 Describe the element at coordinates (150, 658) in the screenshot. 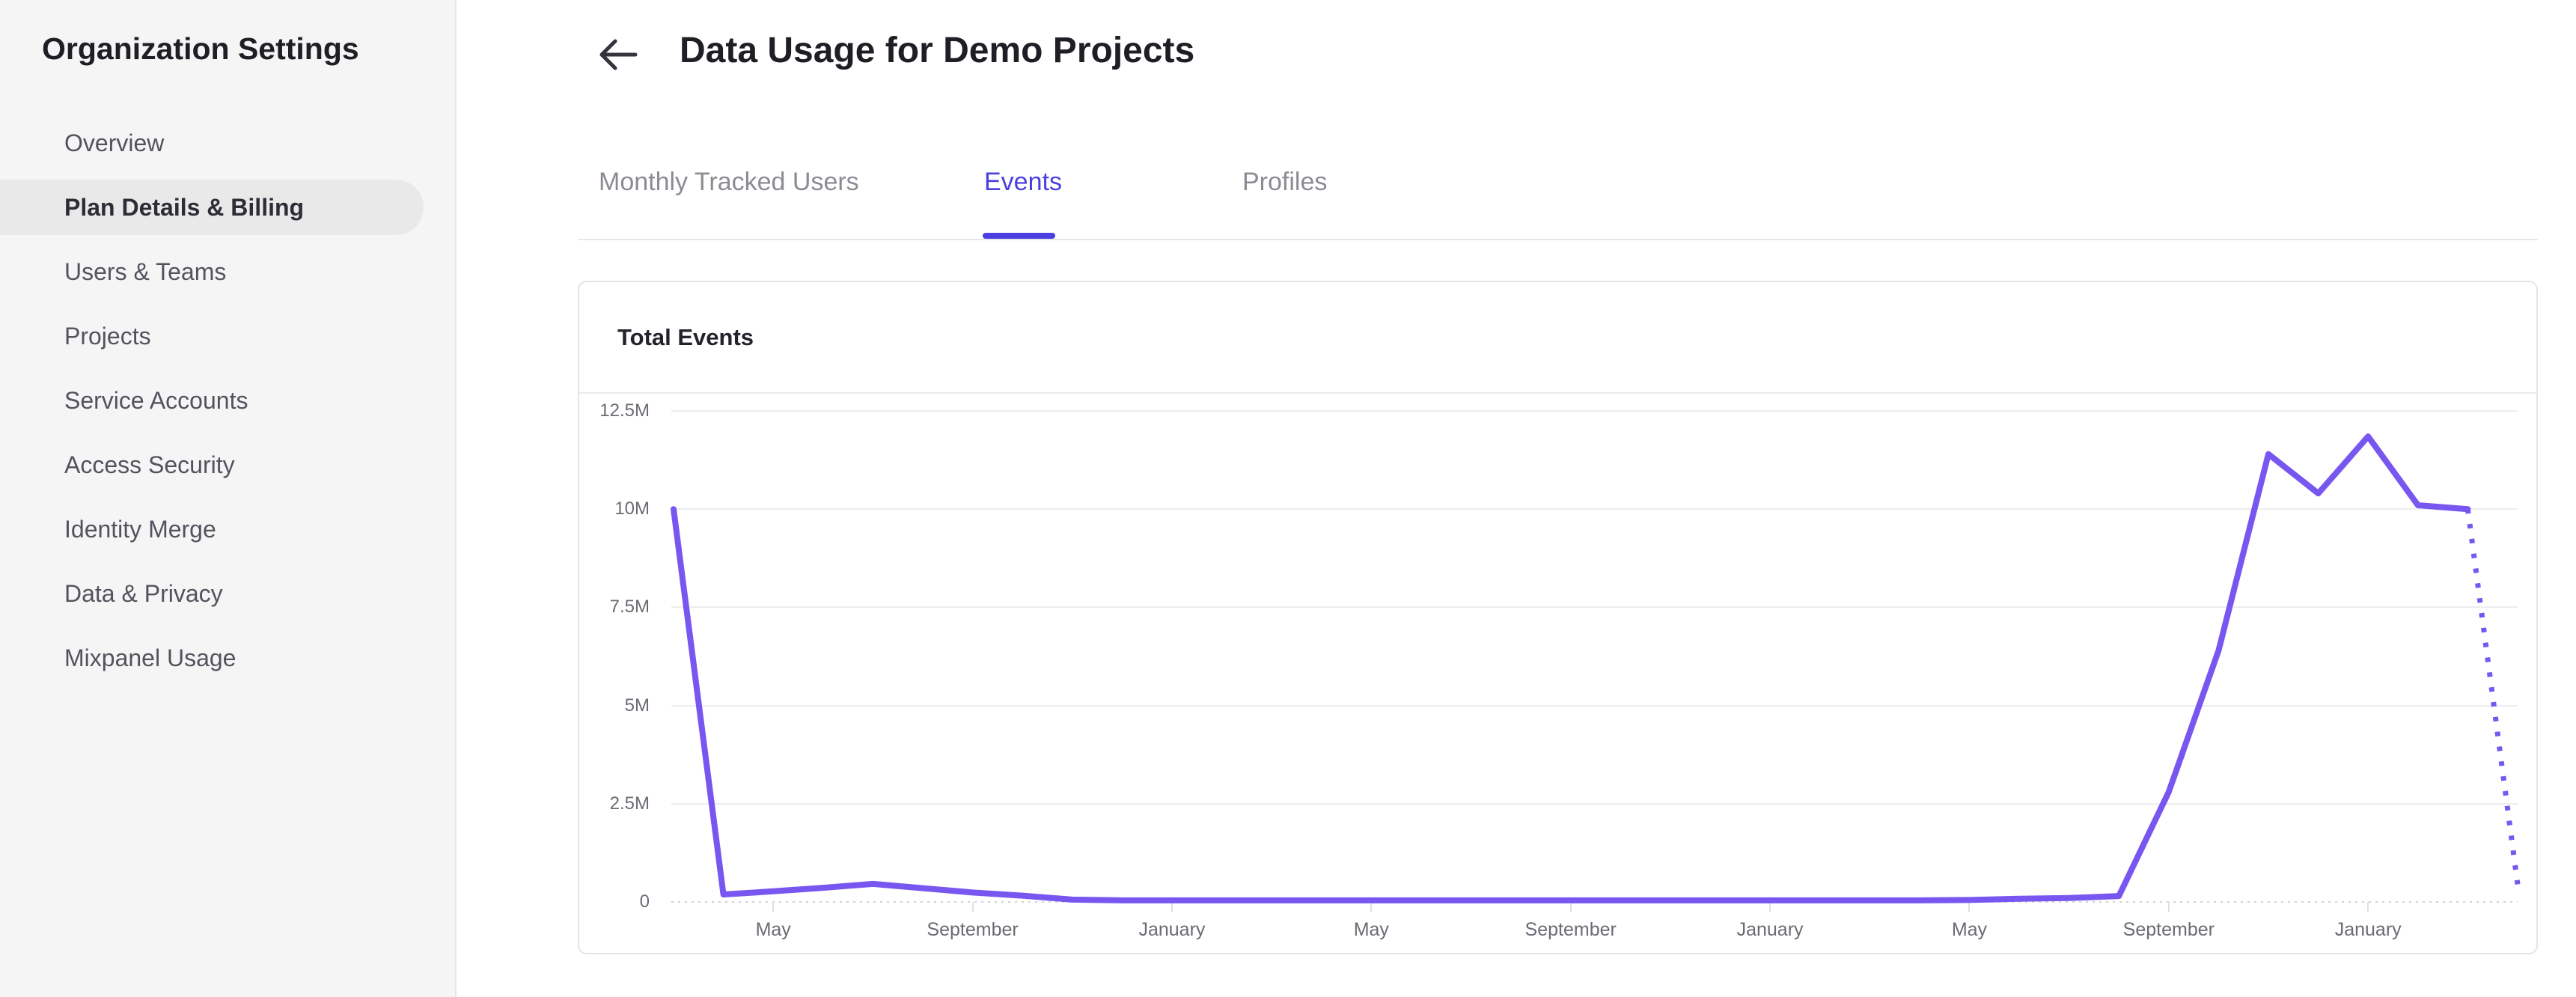

I see `sidebar-item-mixpanel-usage: Mixpanel Usage` at that location.